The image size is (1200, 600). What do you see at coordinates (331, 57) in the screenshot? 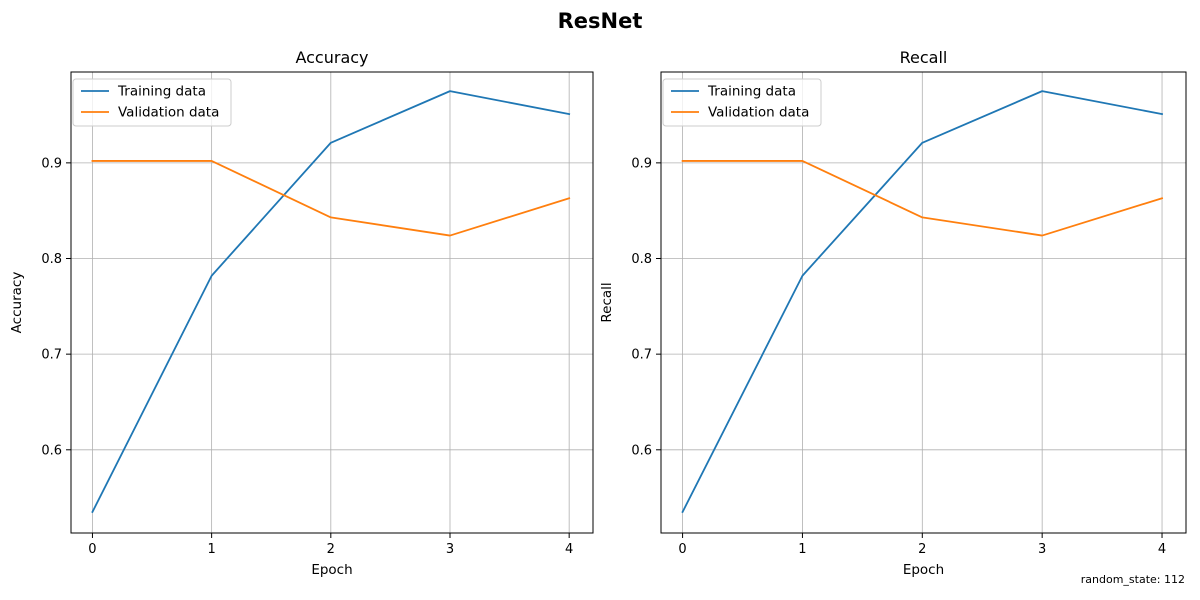
I see `accuracy-title: Accuracy` at bounding box center [331, 57].